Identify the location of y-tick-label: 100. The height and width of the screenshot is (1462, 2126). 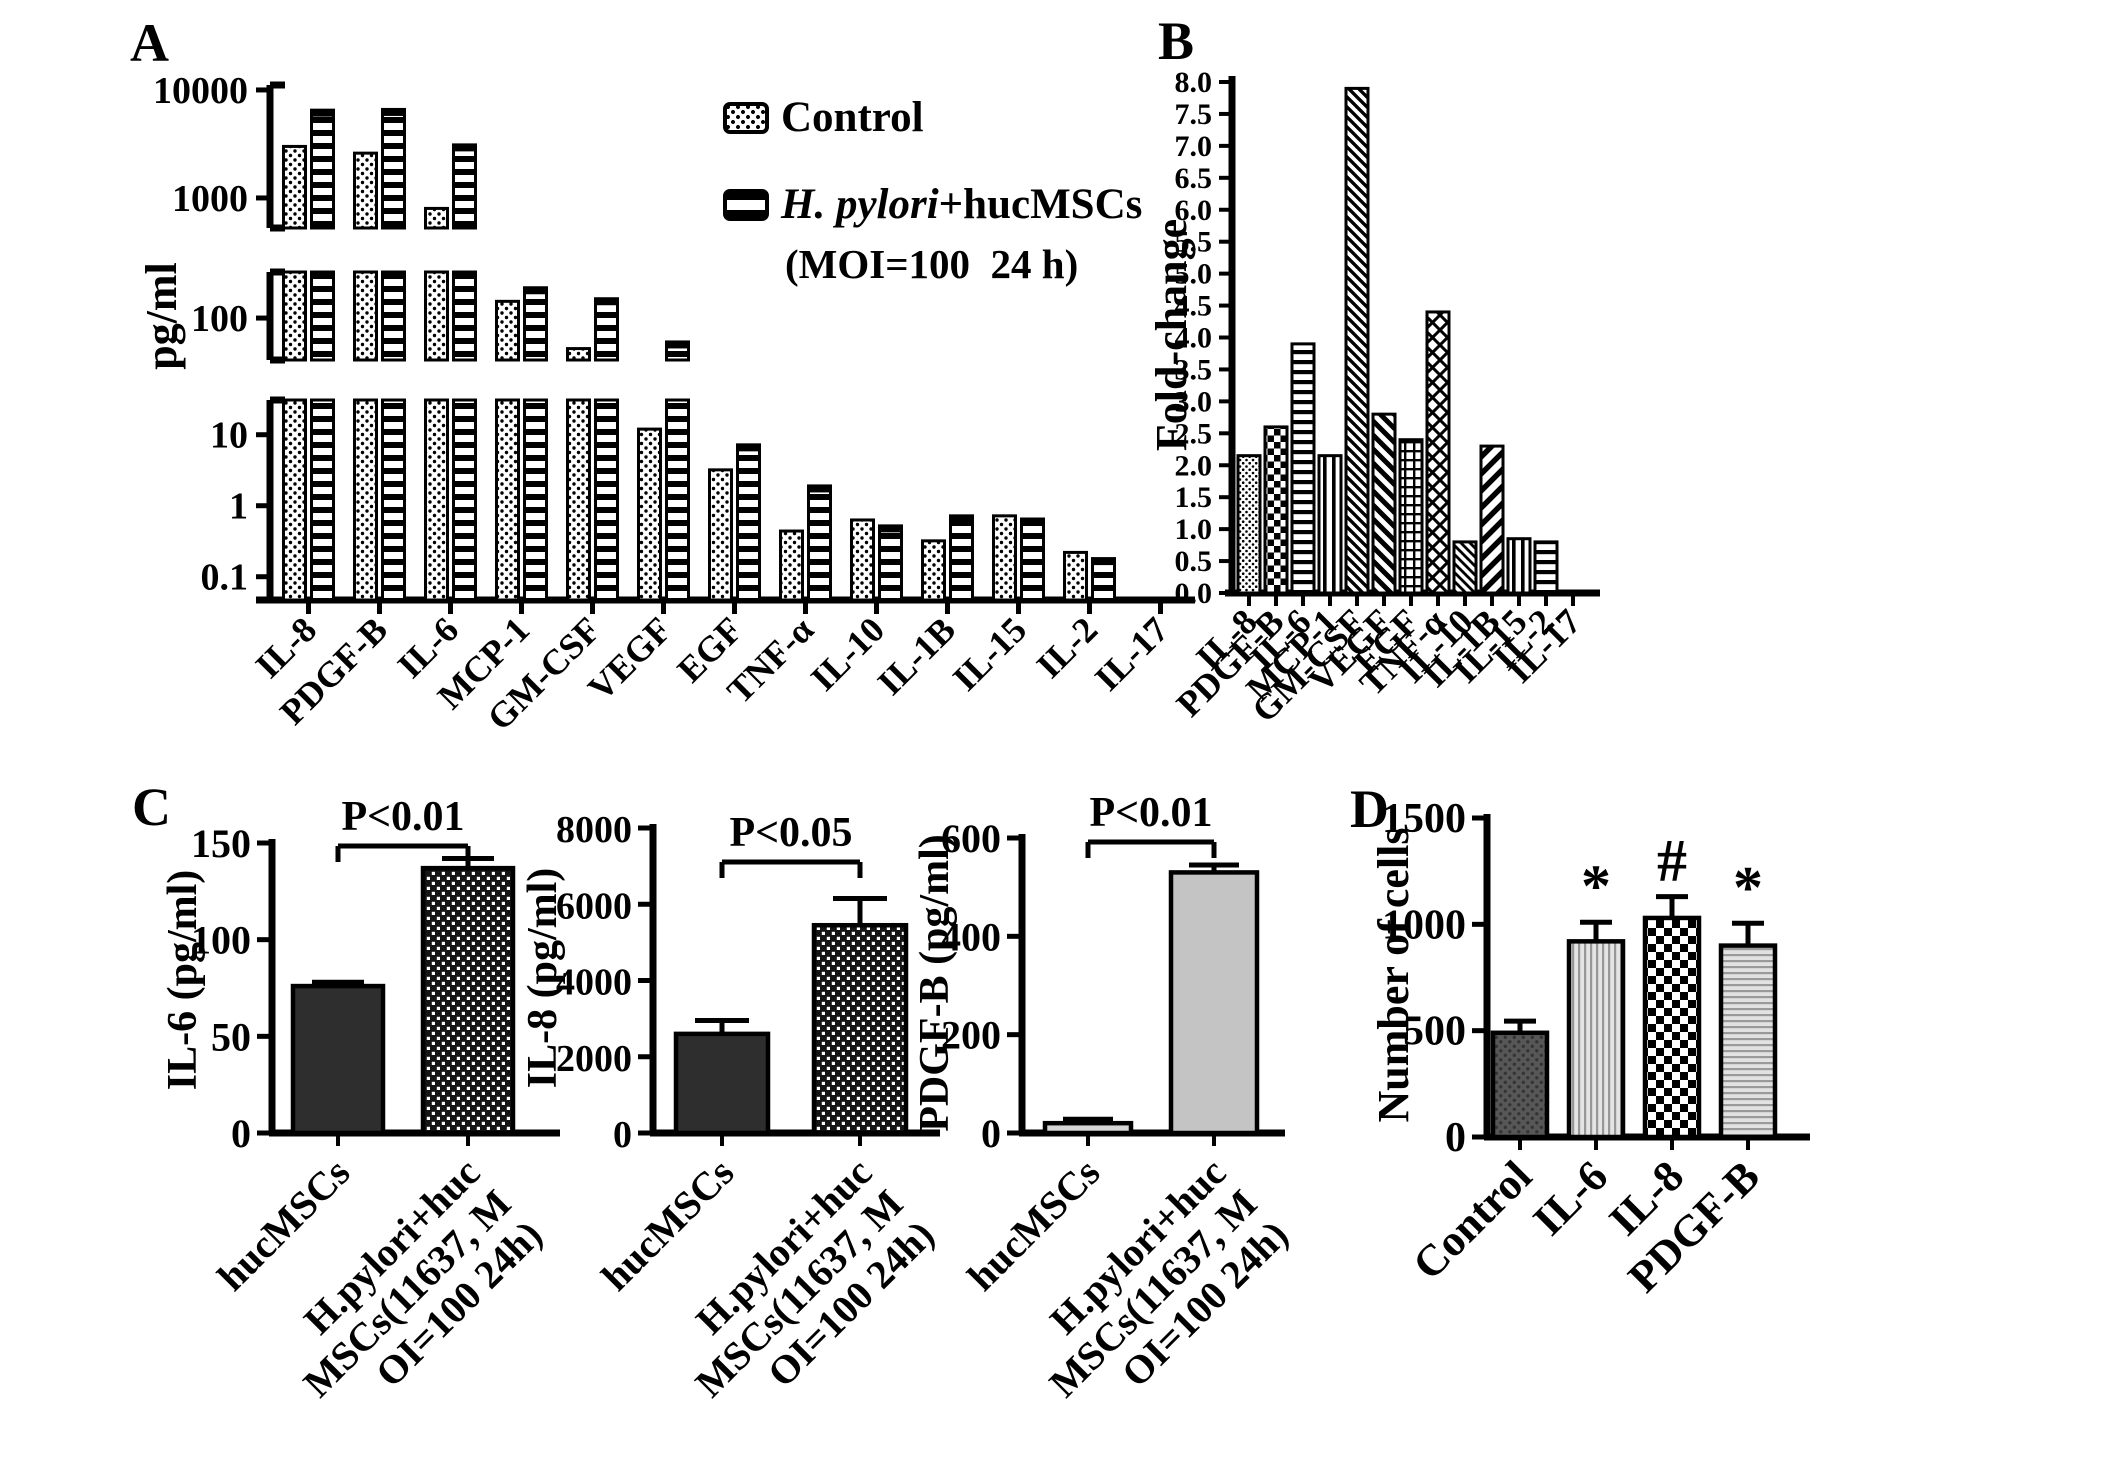
(221, 940).